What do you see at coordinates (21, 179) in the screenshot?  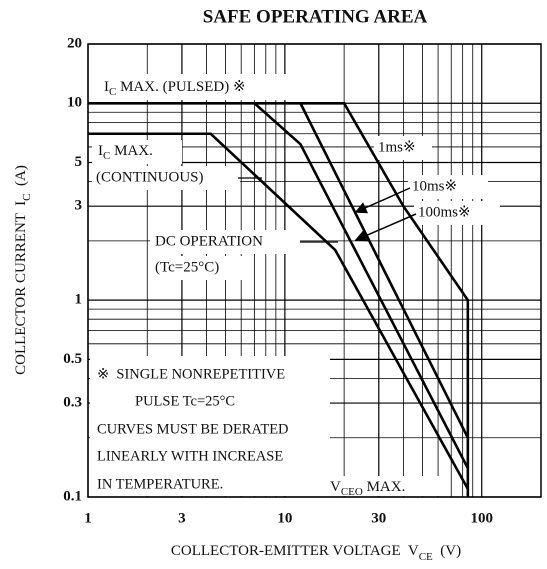 I see `axis-label-part: (A)` at bounding box center [21, 179].